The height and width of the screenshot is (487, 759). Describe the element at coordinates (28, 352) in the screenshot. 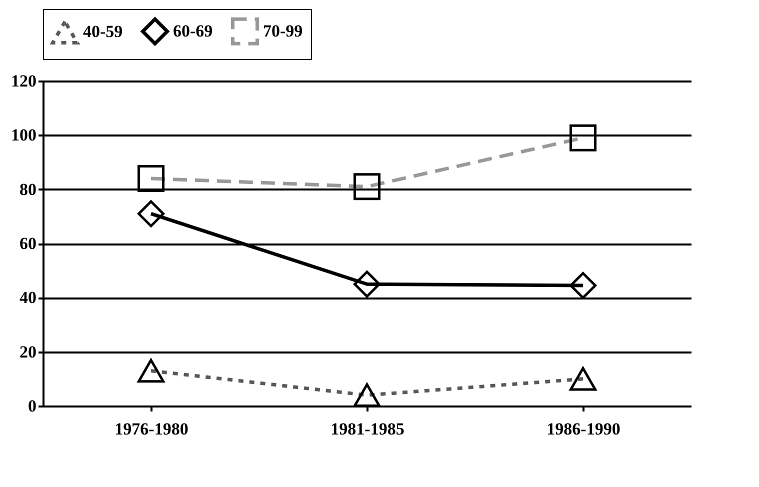

I see `y-tick-label: 20` at that location.